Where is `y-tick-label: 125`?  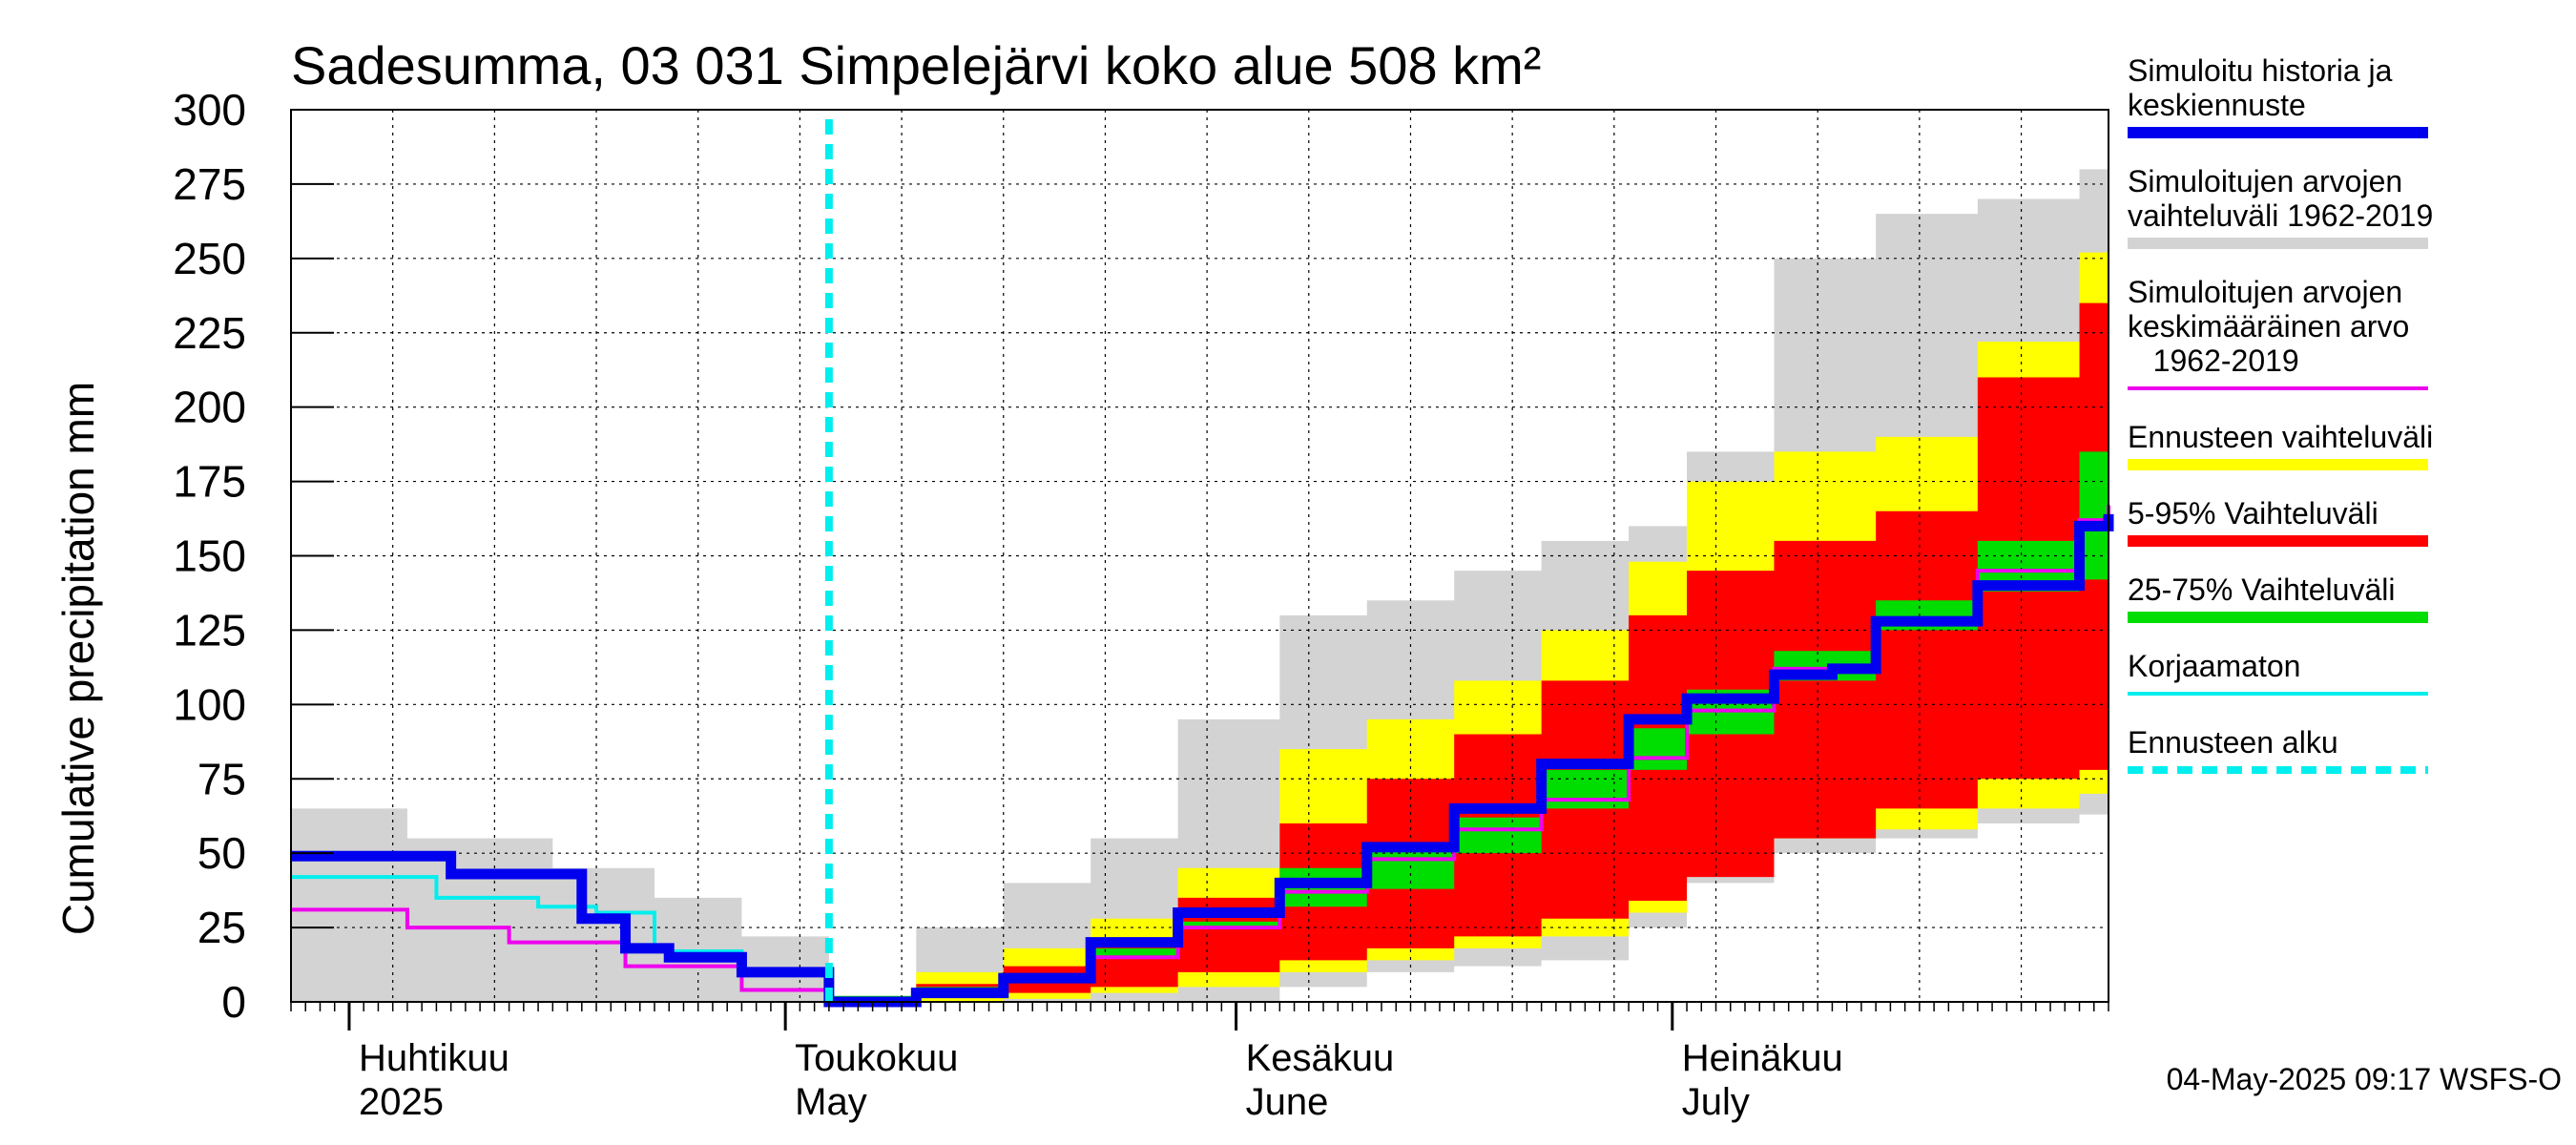 y-tick-label: 125 is located at coordinates (209, 630).